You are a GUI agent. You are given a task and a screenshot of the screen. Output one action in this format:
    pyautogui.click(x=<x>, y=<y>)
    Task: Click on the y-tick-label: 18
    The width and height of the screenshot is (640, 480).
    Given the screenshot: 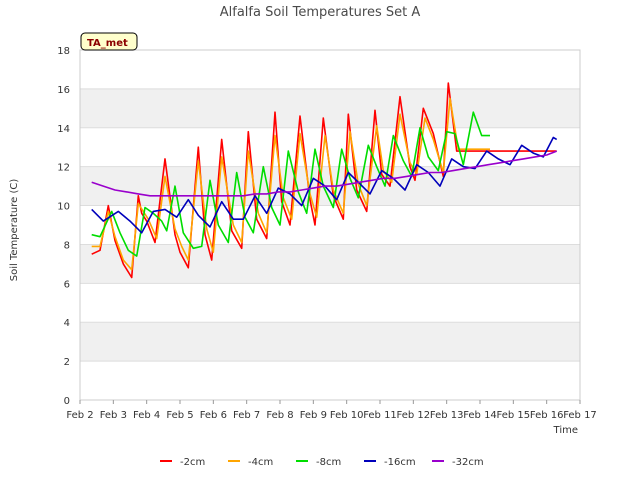 What is the action you would take?
    pyautogui.click(x=63, y=51)
    